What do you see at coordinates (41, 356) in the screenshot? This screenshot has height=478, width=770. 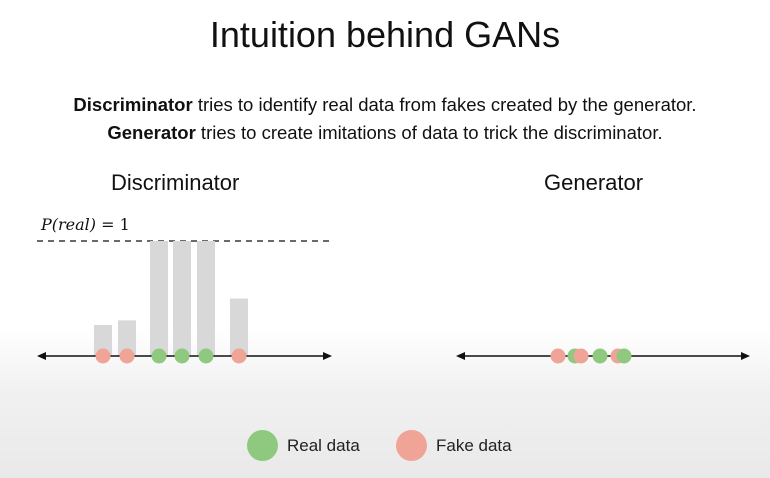 I see `discriminator-axis-left-arrow-icon` at bounding box center [41, 356].